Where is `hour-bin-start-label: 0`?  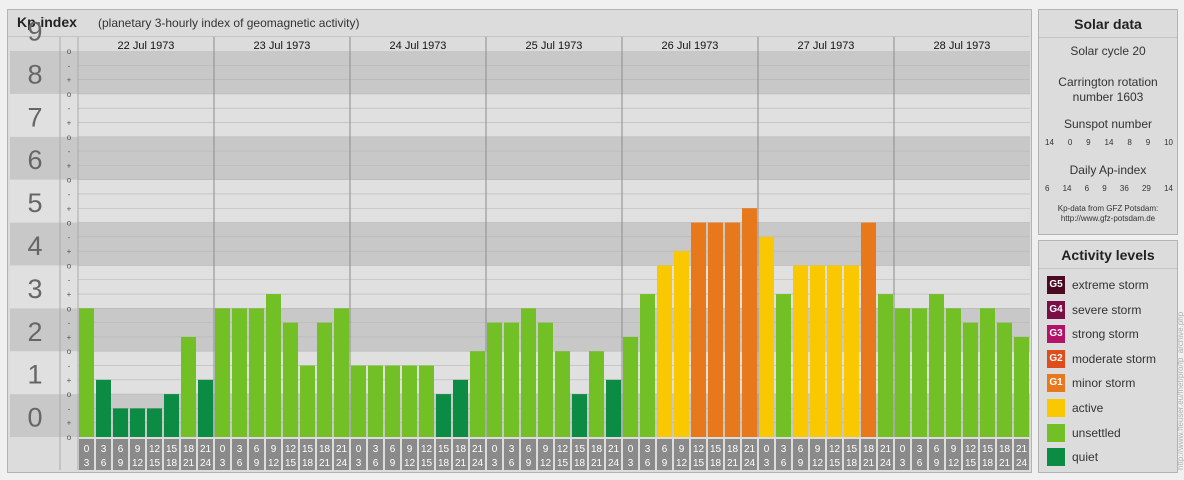
hour-bin-start-label: 0 is located at coordinates (495, 449).